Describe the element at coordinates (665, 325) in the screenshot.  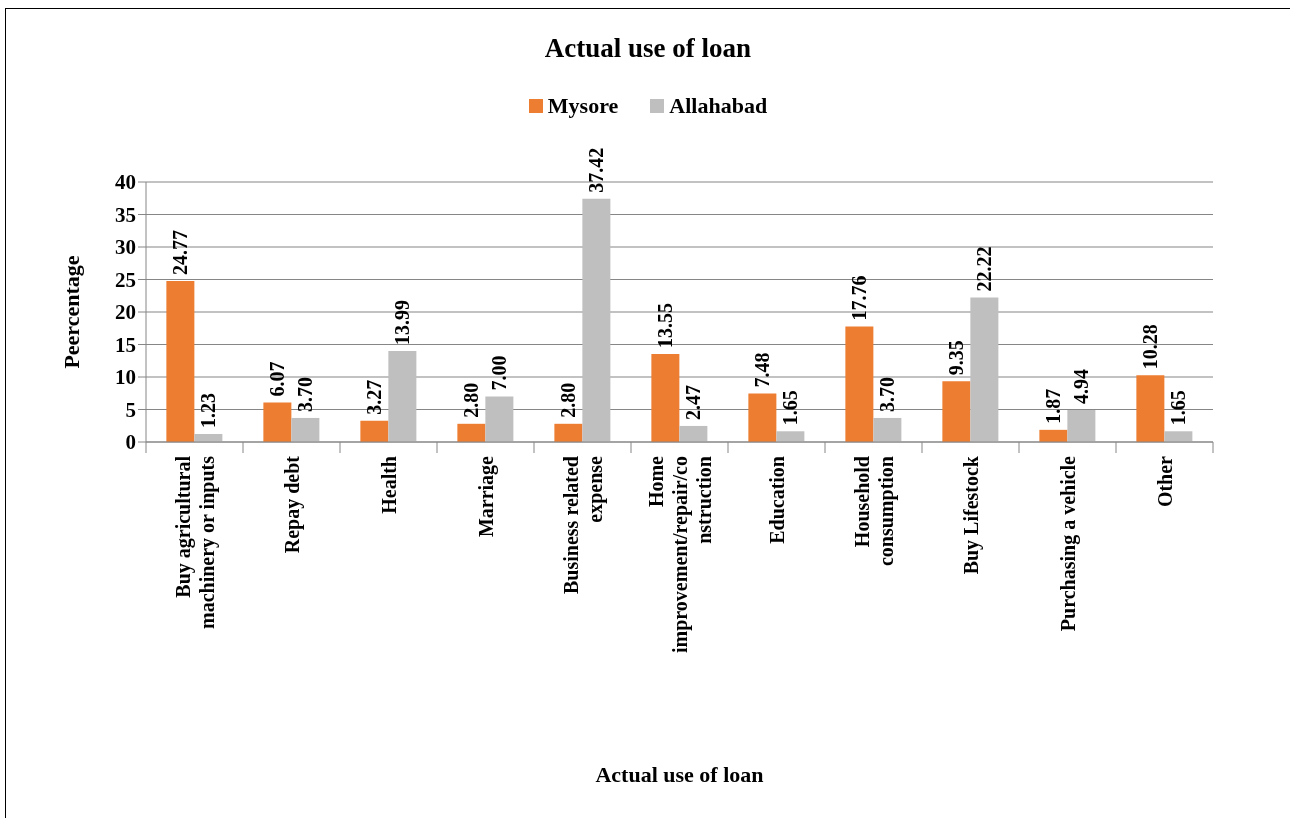
I see `data-label: 13.55` at that location.